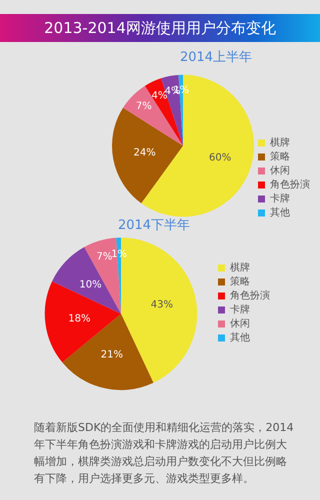  Describe the element at coordinates (220, 158) in the screenshot. I see `data-label: 60%` at that location.